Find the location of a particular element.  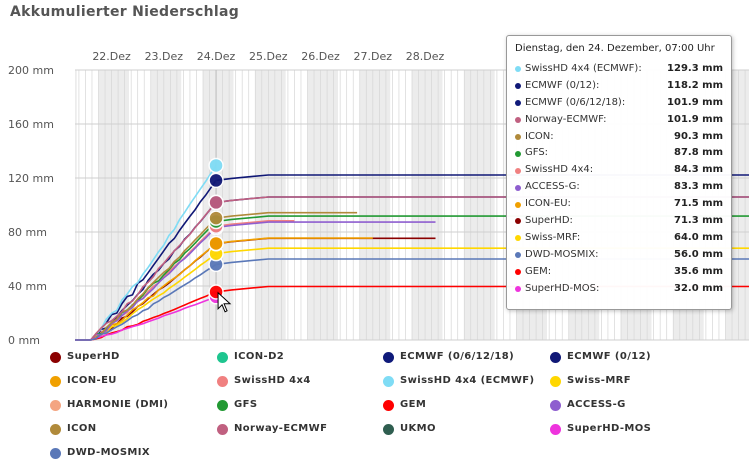

tooltip-series-value: 87.8 mm is located at coordinates (698, 153).